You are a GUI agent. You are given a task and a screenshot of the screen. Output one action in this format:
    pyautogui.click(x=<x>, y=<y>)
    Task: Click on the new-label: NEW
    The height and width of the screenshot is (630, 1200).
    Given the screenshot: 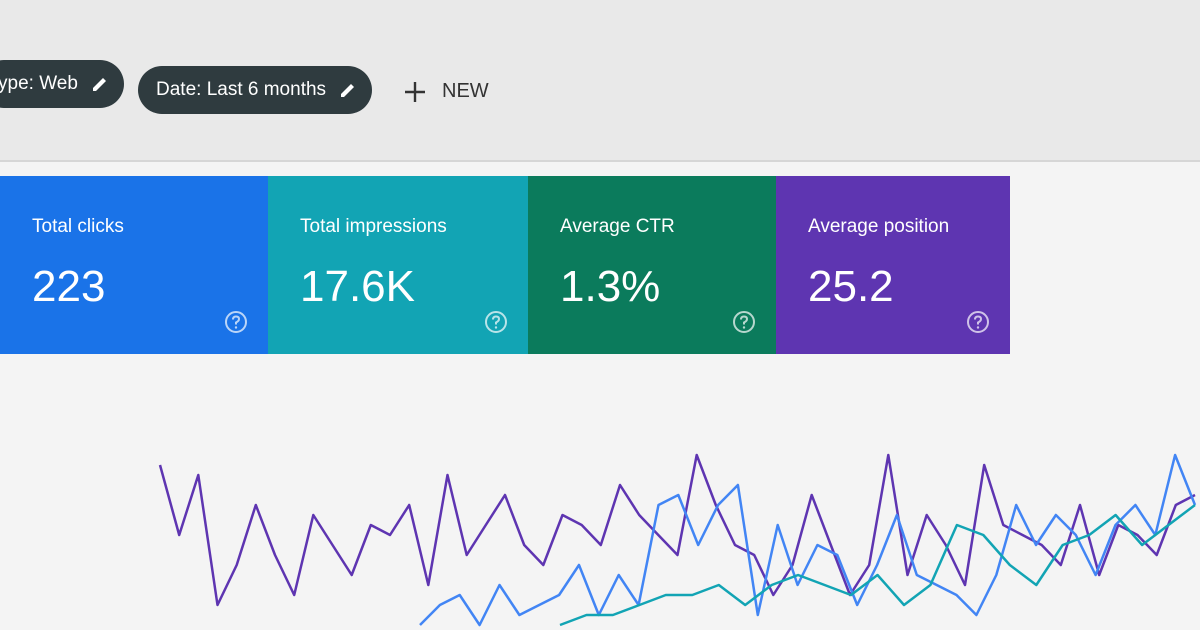 What is the action you would take?
    pyautogui.click(x=465, y=91)
    